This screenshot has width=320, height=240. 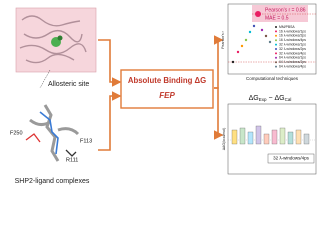 What do you see at coordinates (292, 36) in the screenshot?
I see `legend-entry: 16 λ-windows/2ps` at bounding box center [292, 36].